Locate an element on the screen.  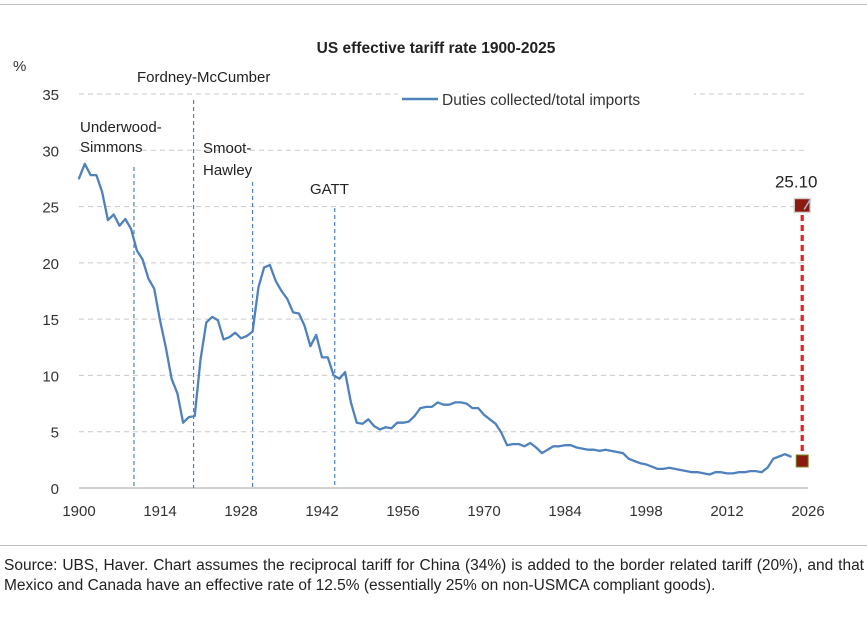
y-axis-unit: % is located at coordinates (19, 66).